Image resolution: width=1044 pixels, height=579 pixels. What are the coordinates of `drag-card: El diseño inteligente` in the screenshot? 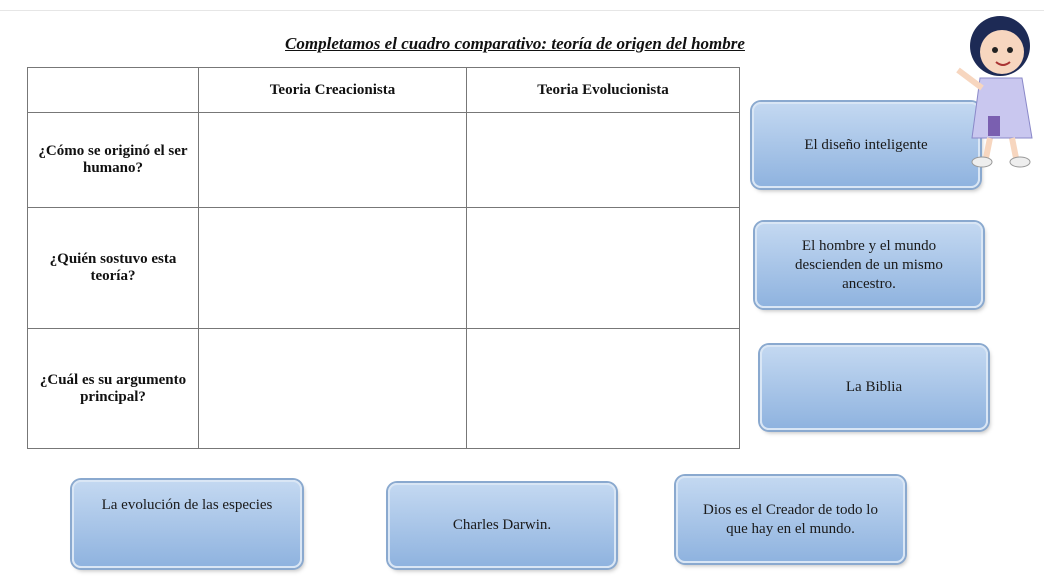 It's located at (866, 145).